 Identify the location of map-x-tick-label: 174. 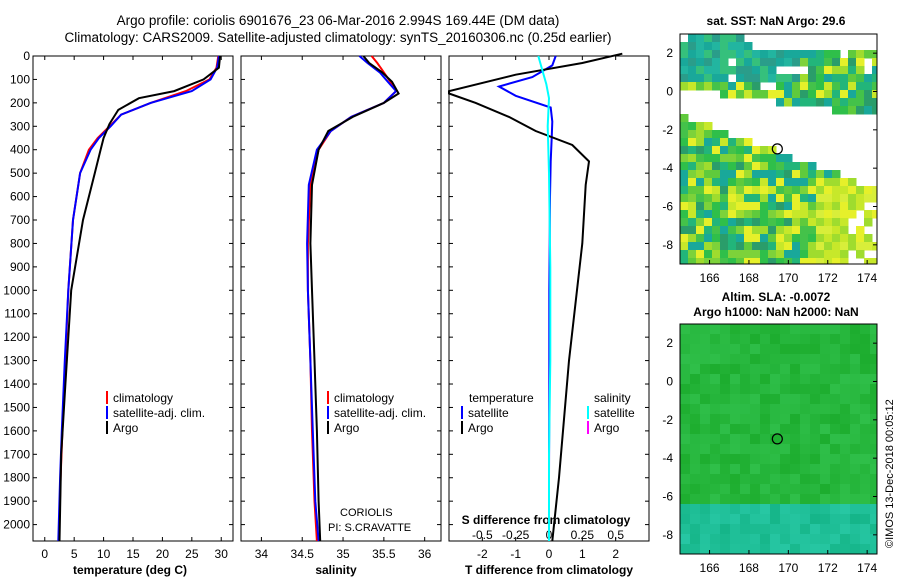
(867, 278).